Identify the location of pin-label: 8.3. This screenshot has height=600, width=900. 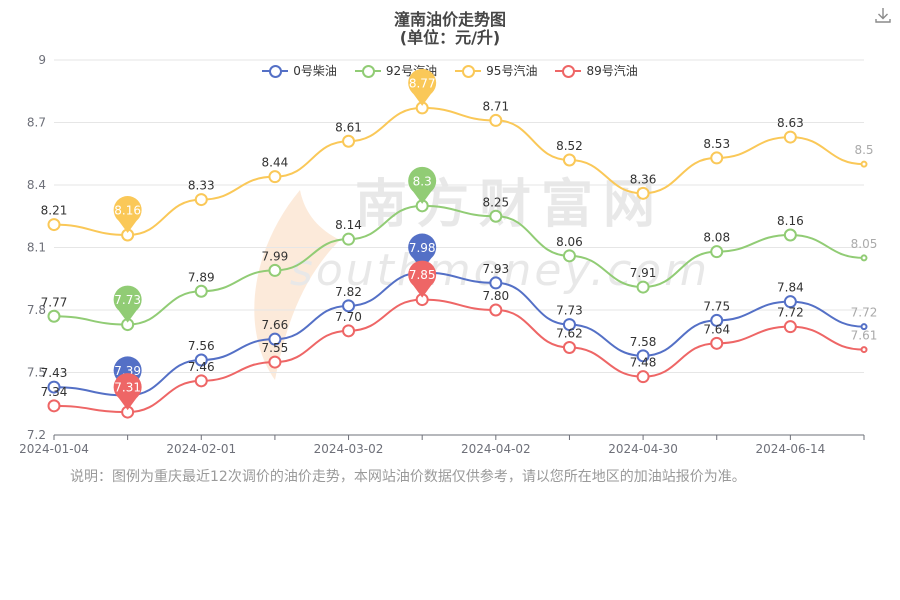
(422, 181).